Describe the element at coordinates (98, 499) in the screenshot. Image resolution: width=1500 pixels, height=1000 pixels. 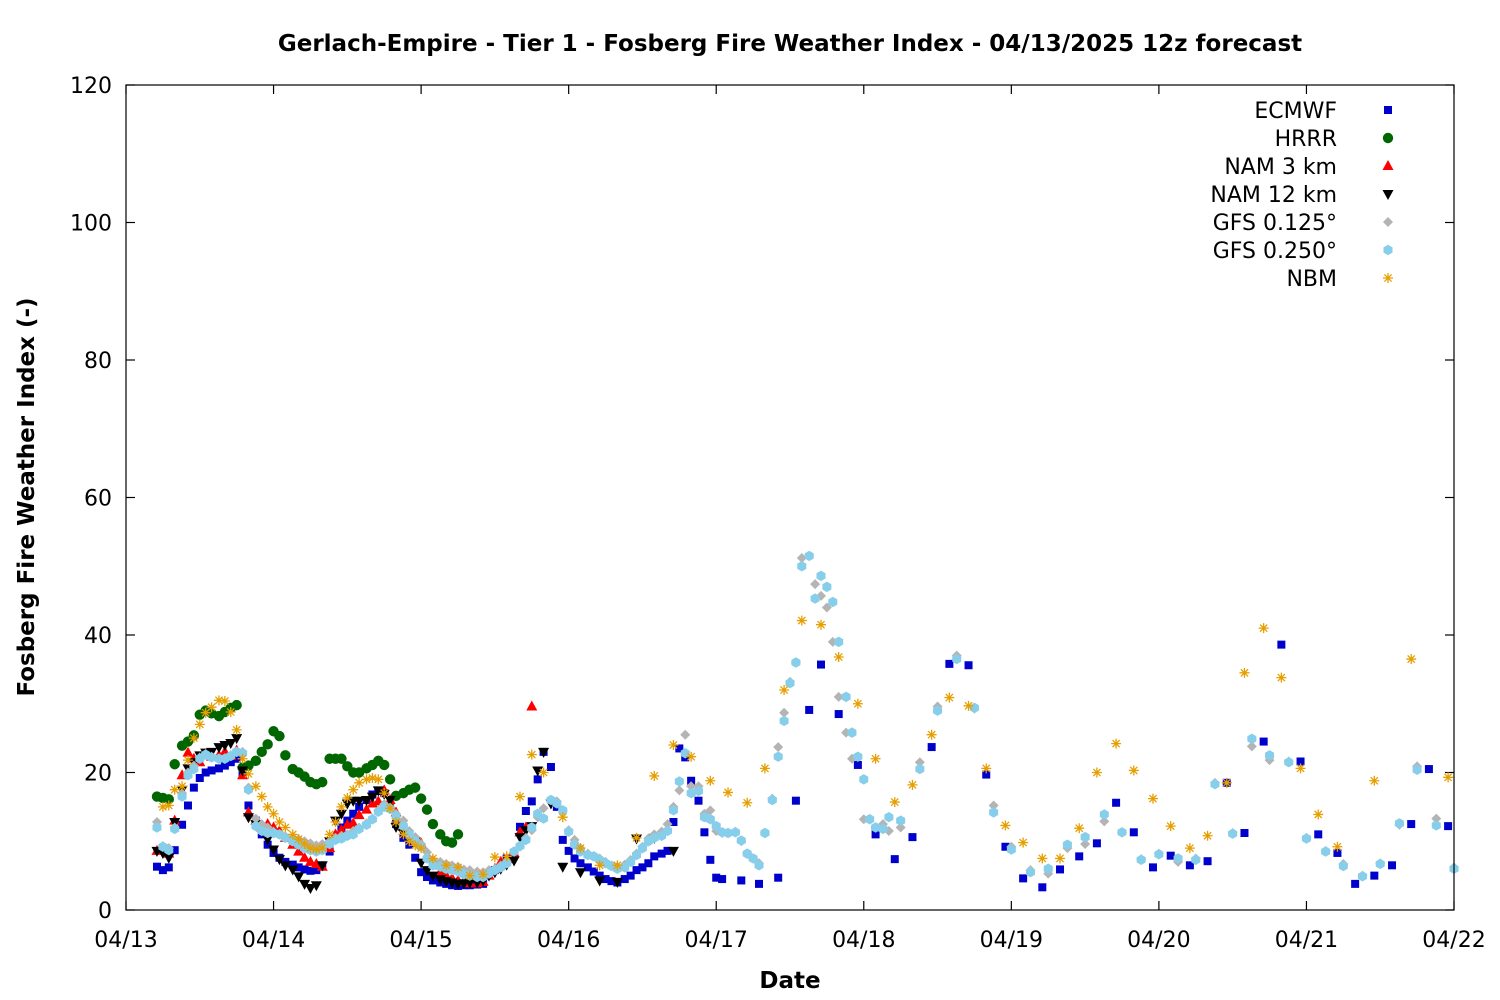
I see `y-tick-label: 60` at that location.